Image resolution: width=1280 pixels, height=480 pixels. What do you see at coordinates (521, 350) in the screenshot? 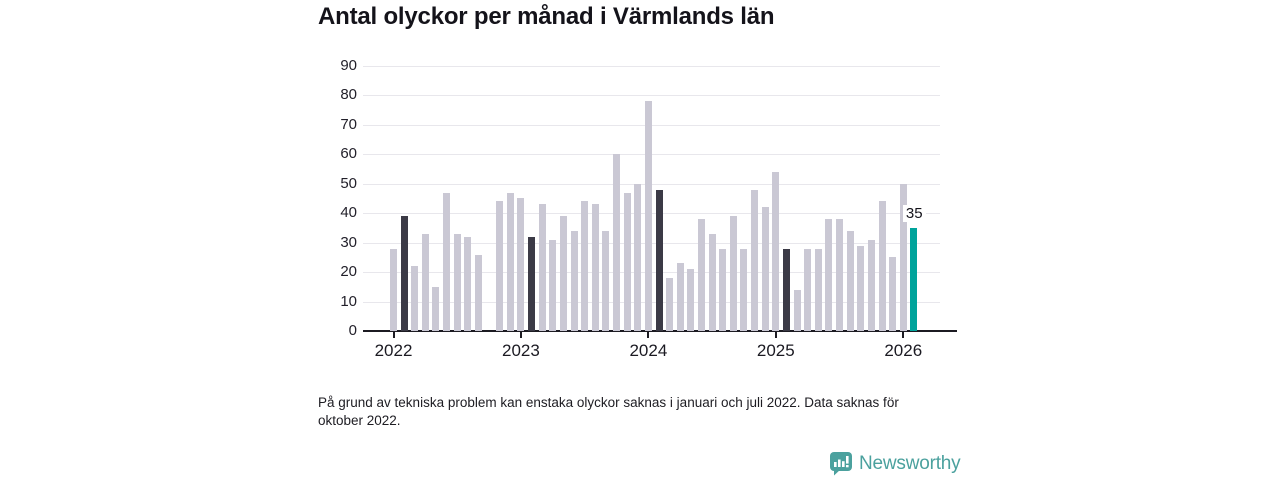
I see `x-axis-label-2023: 2023` at bounding box center [521, 350].